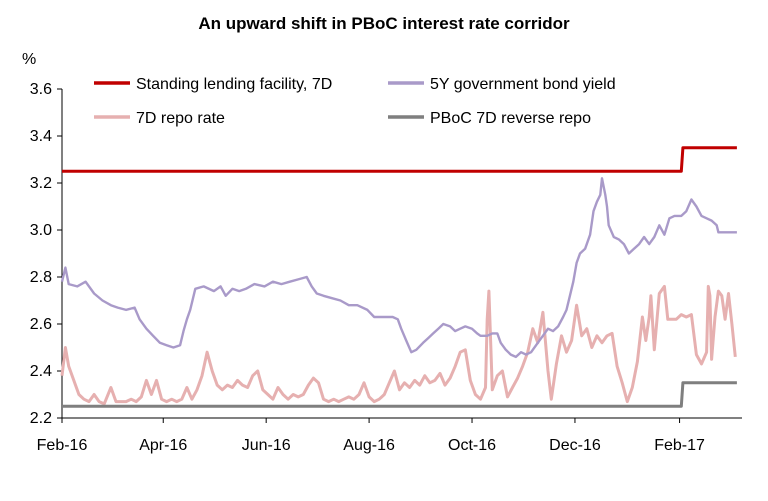  What do you see at coordinates (41, 418) in the screenshot?
I see `y-tick-label: 2.2` at bounding box center [41, 418].